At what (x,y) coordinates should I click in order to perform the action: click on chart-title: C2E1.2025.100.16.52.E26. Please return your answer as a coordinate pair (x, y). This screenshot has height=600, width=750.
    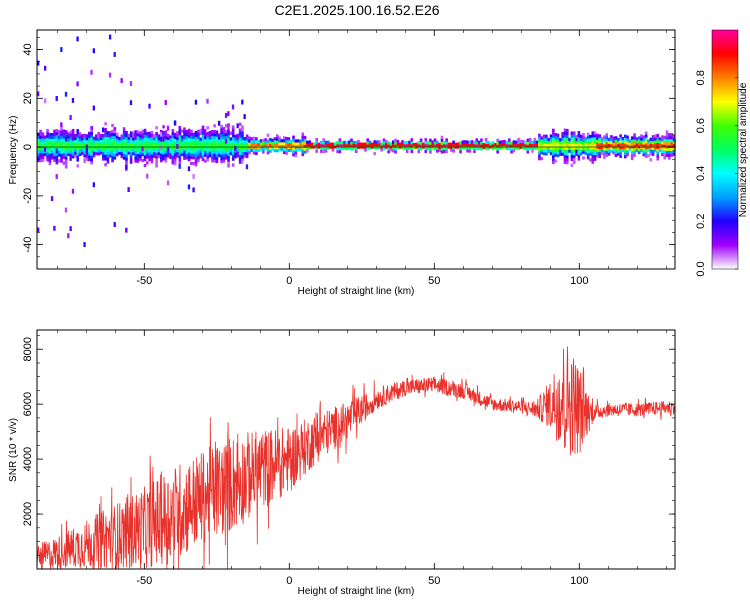
    Looking at the image, I should click on (356, 10).